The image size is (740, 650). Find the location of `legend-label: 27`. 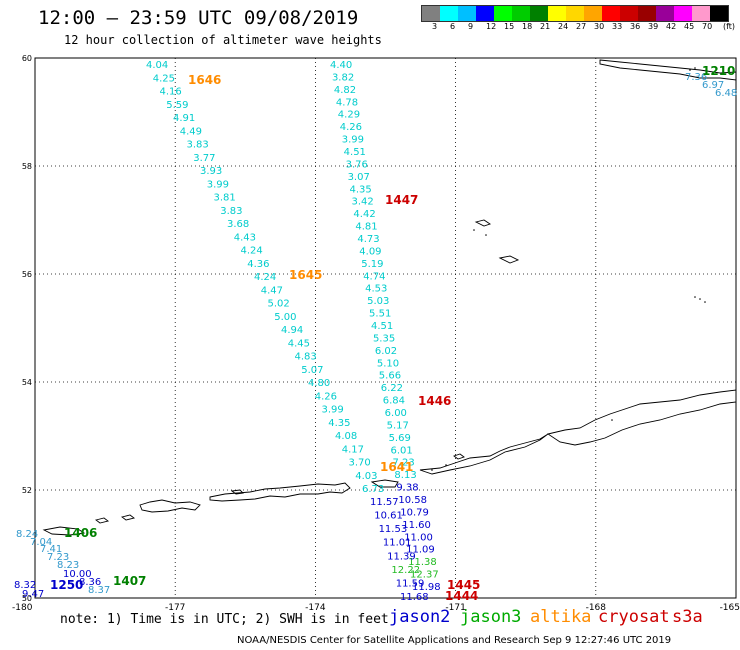

legend-label: 27 is located at coordinates (581, 26).